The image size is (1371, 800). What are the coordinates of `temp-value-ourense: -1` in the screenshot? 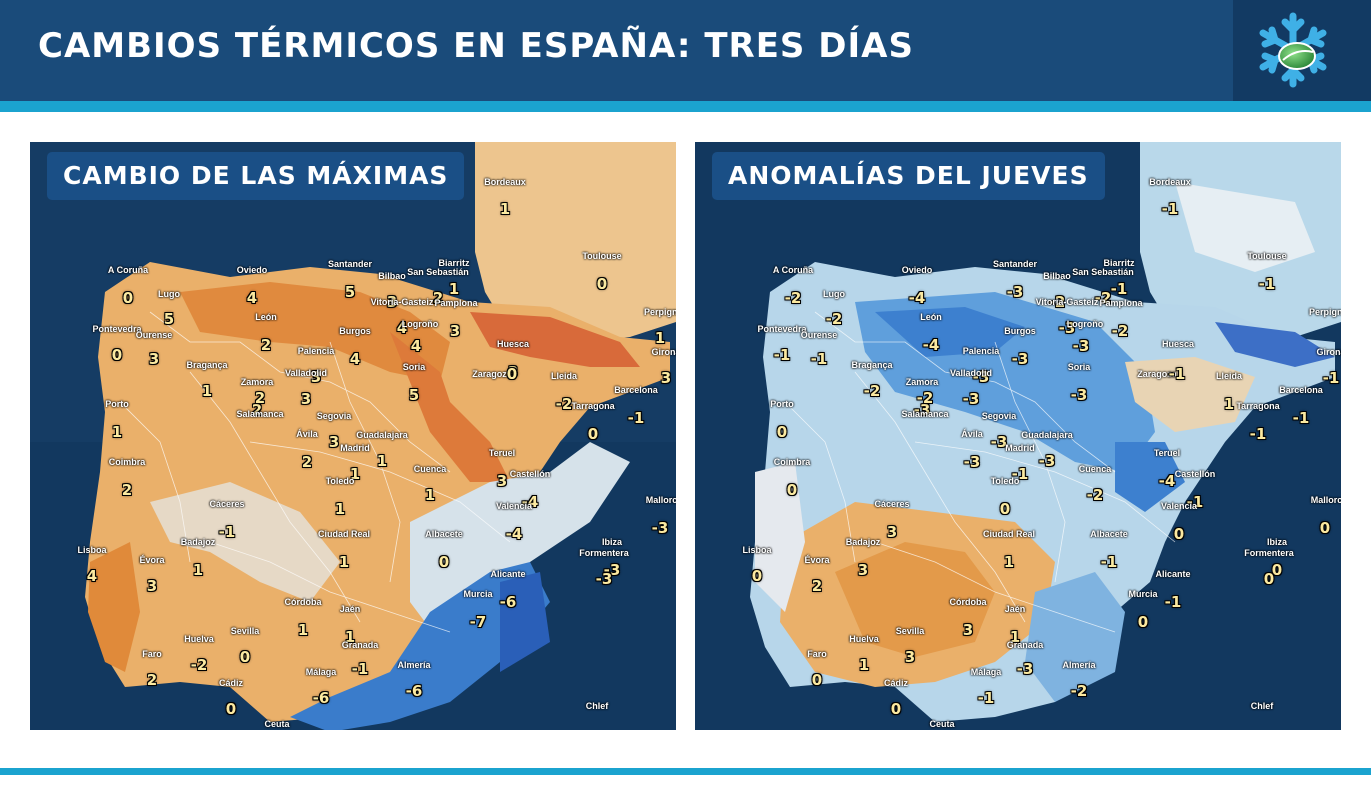 It's located at (819, 359).